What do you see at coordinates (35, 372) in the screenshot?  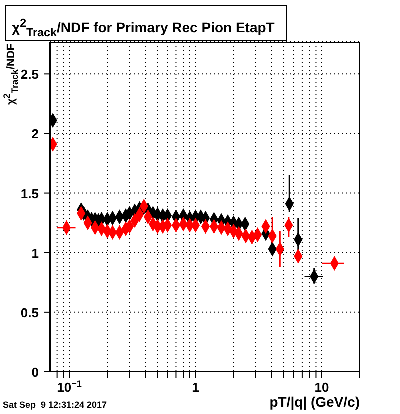 I see `y-tick-label: 0` at bounding box center [35, 372].